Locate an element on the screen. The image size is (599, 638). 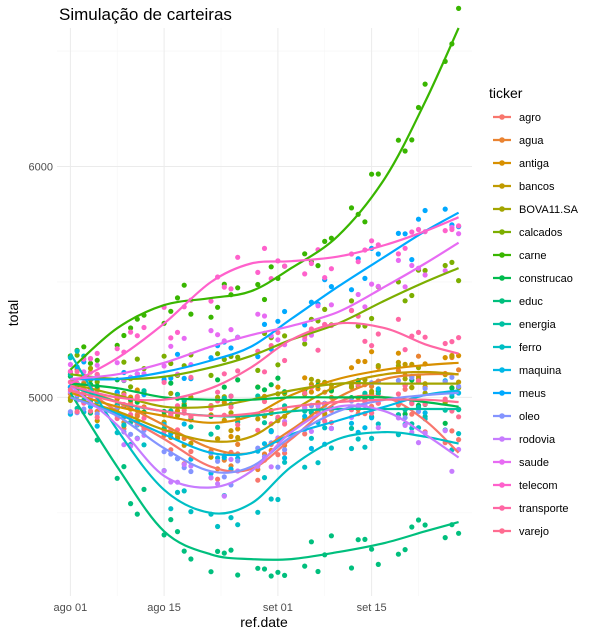
x-axis-title: ref.date is located at coordinates (264, 622).